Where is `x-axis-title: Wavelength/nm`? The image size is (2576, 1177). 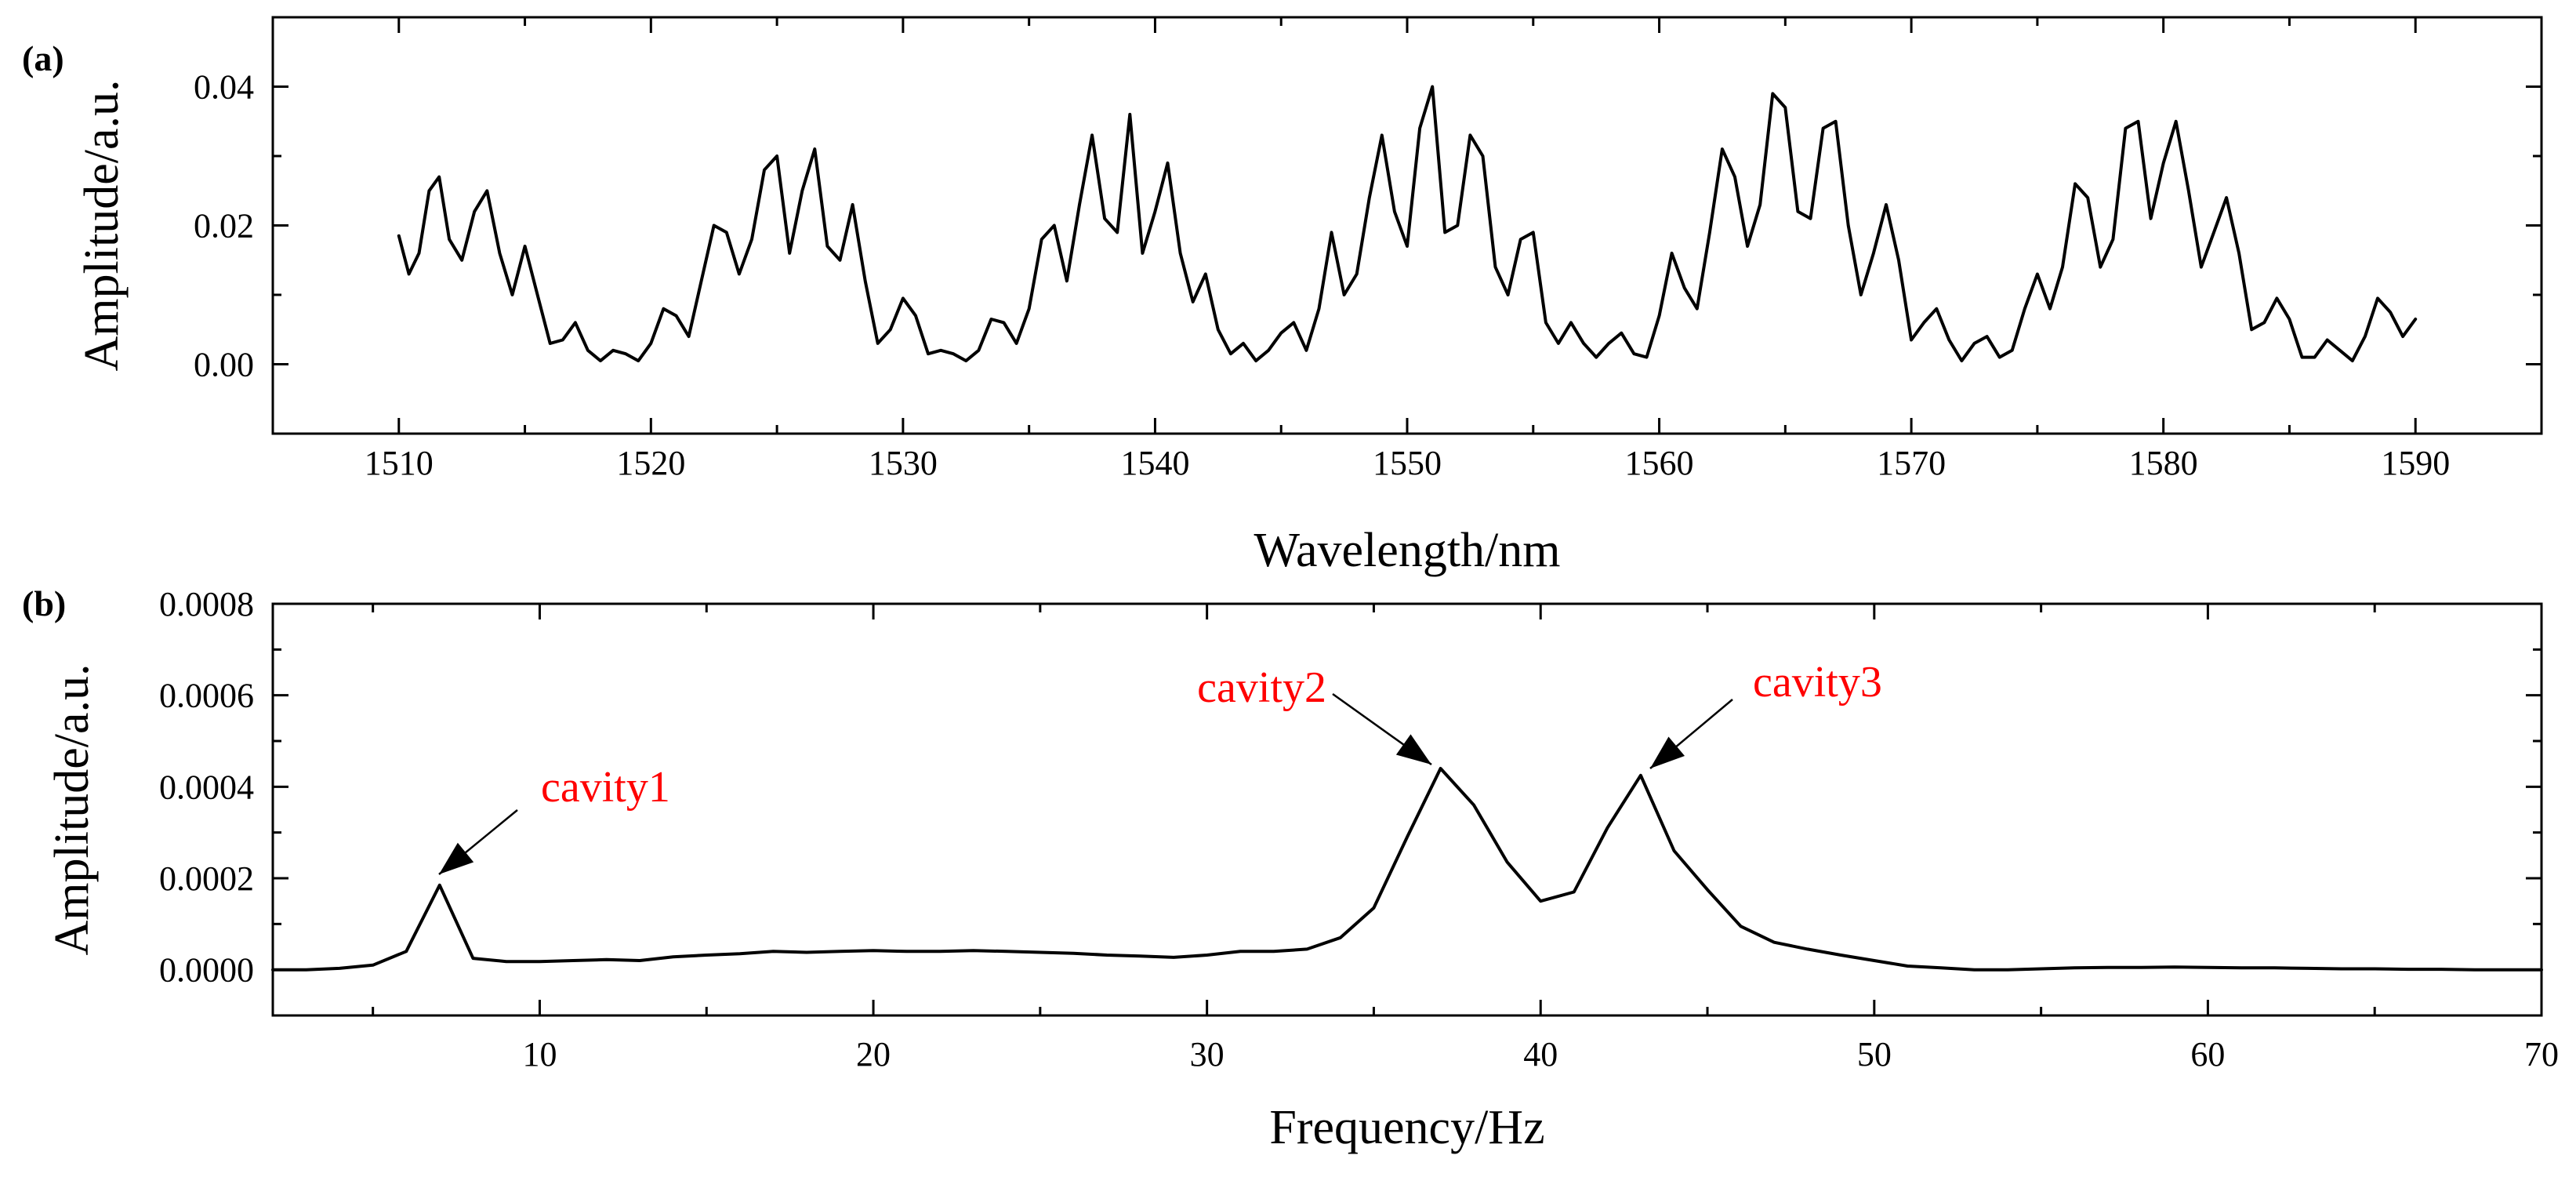
x-axis-title: Wavelength/nm is located at coordinates (1407, 550).